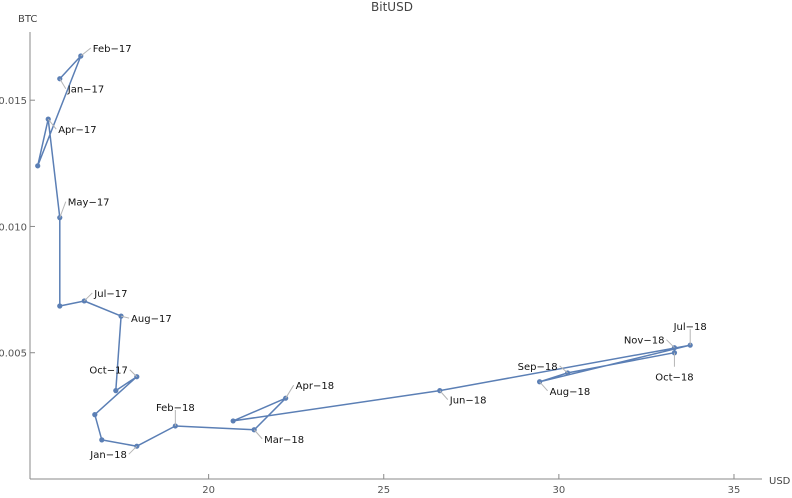 This screenshot has width=792, height=498. What do you see at coordinates (674, 378) in the screenshot?
I see `data-point-label: Oct−18` at bounding box center [674, 378].